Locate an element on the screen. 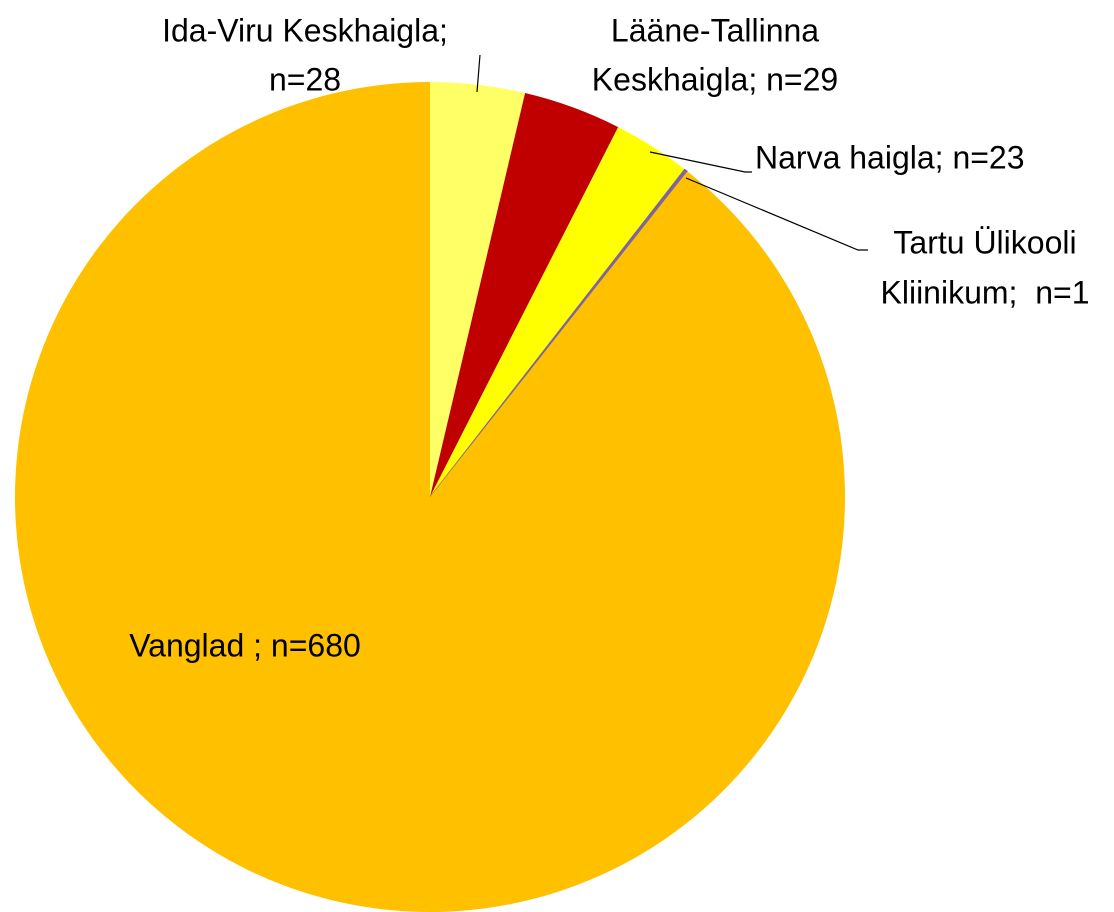 The height and width of the screenshot is (912, 1114). slice-label: Lääne-Tallinna is located at coordinates (715, 30).